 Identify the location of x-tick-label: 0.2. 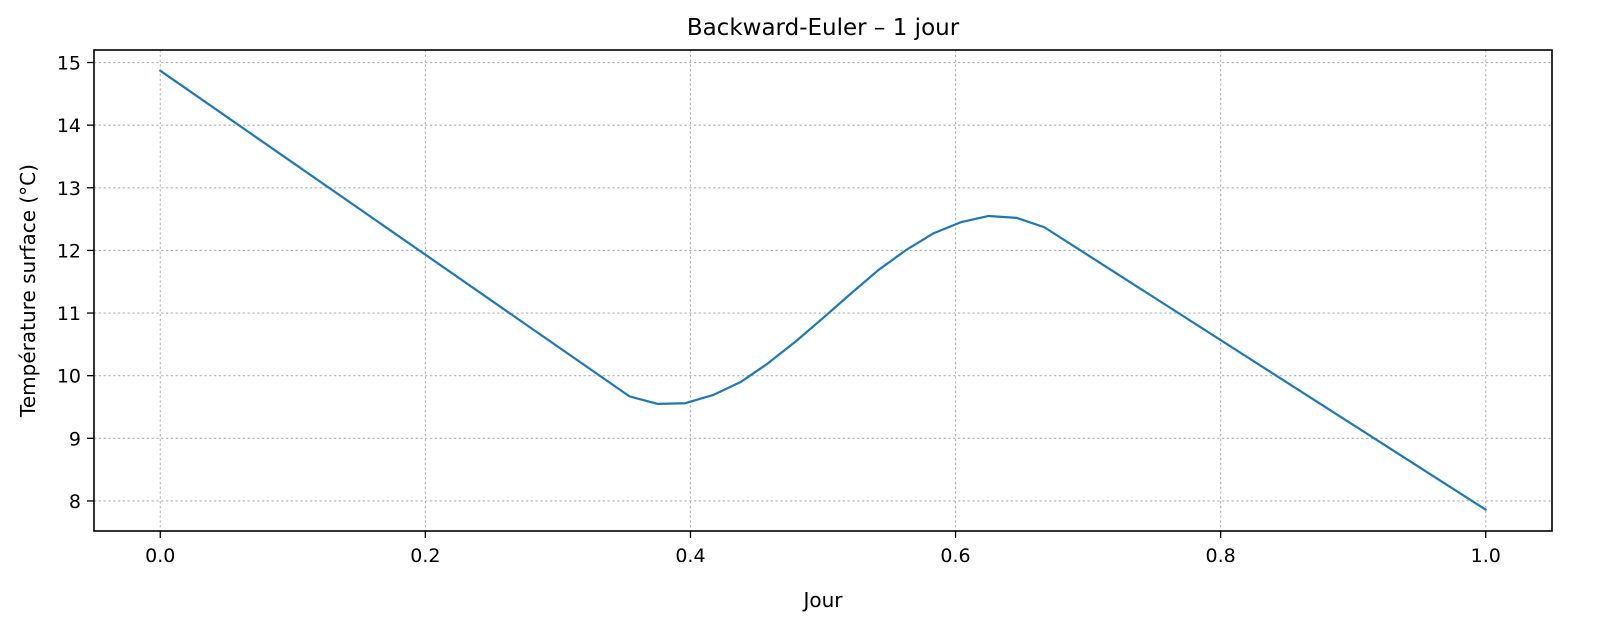
(425, 556).